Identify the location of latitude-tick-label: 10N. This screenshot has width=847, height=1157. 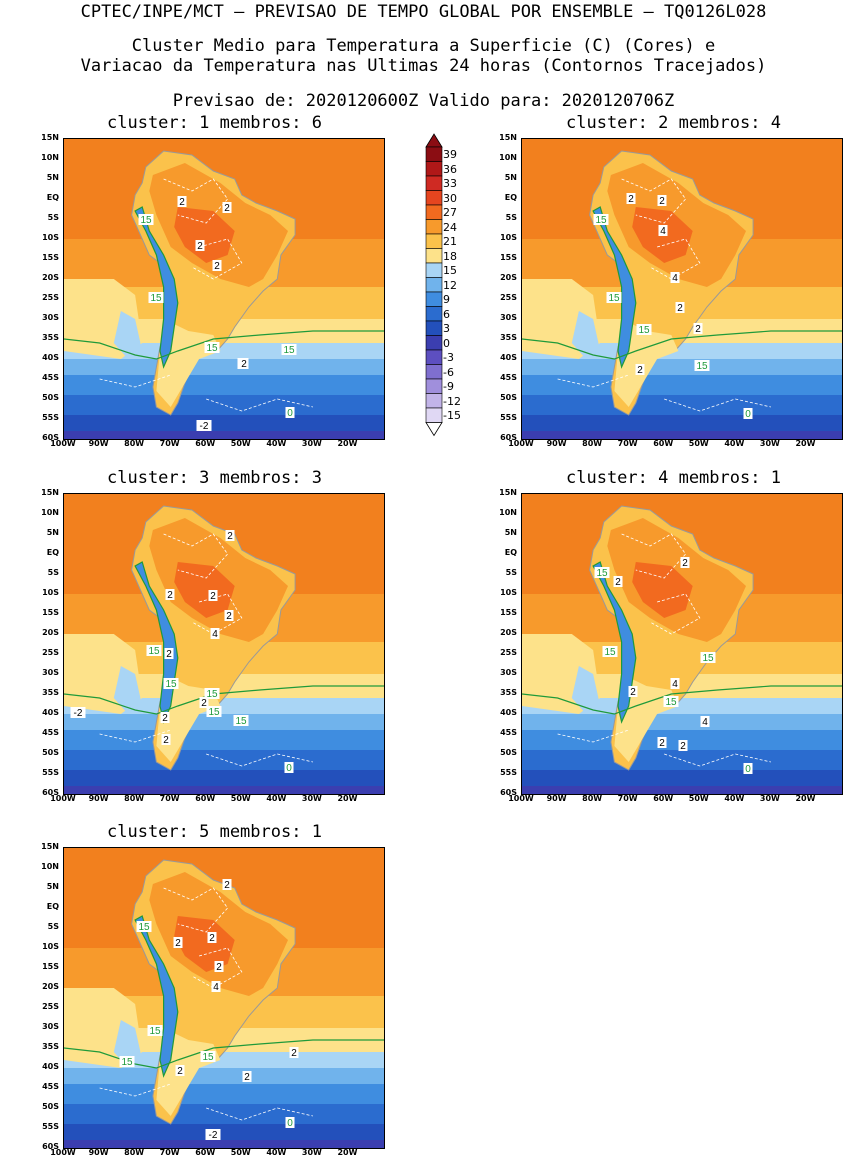
(508, 512).